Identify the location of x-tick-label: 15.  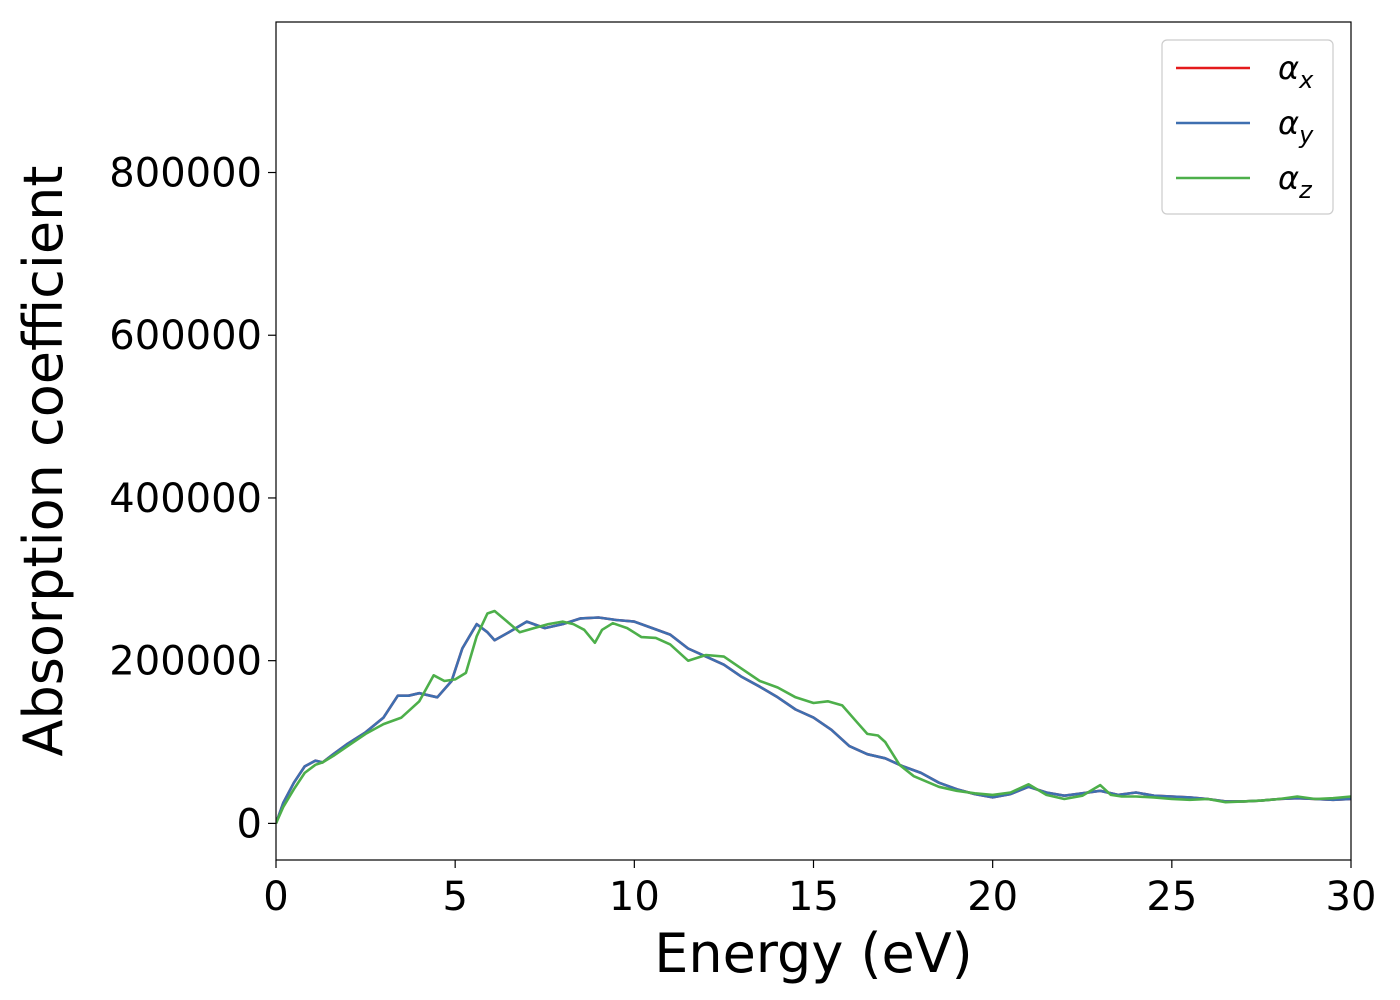
(813, 897).